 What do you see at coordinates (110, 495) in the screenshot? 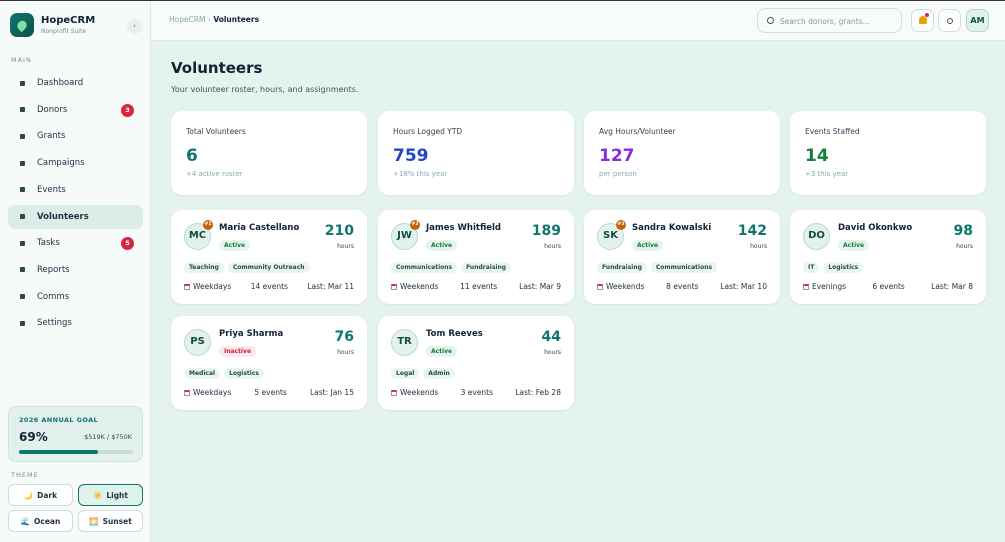
I see `theme-button: ☀️ Light` at bounding box center [110, 495].